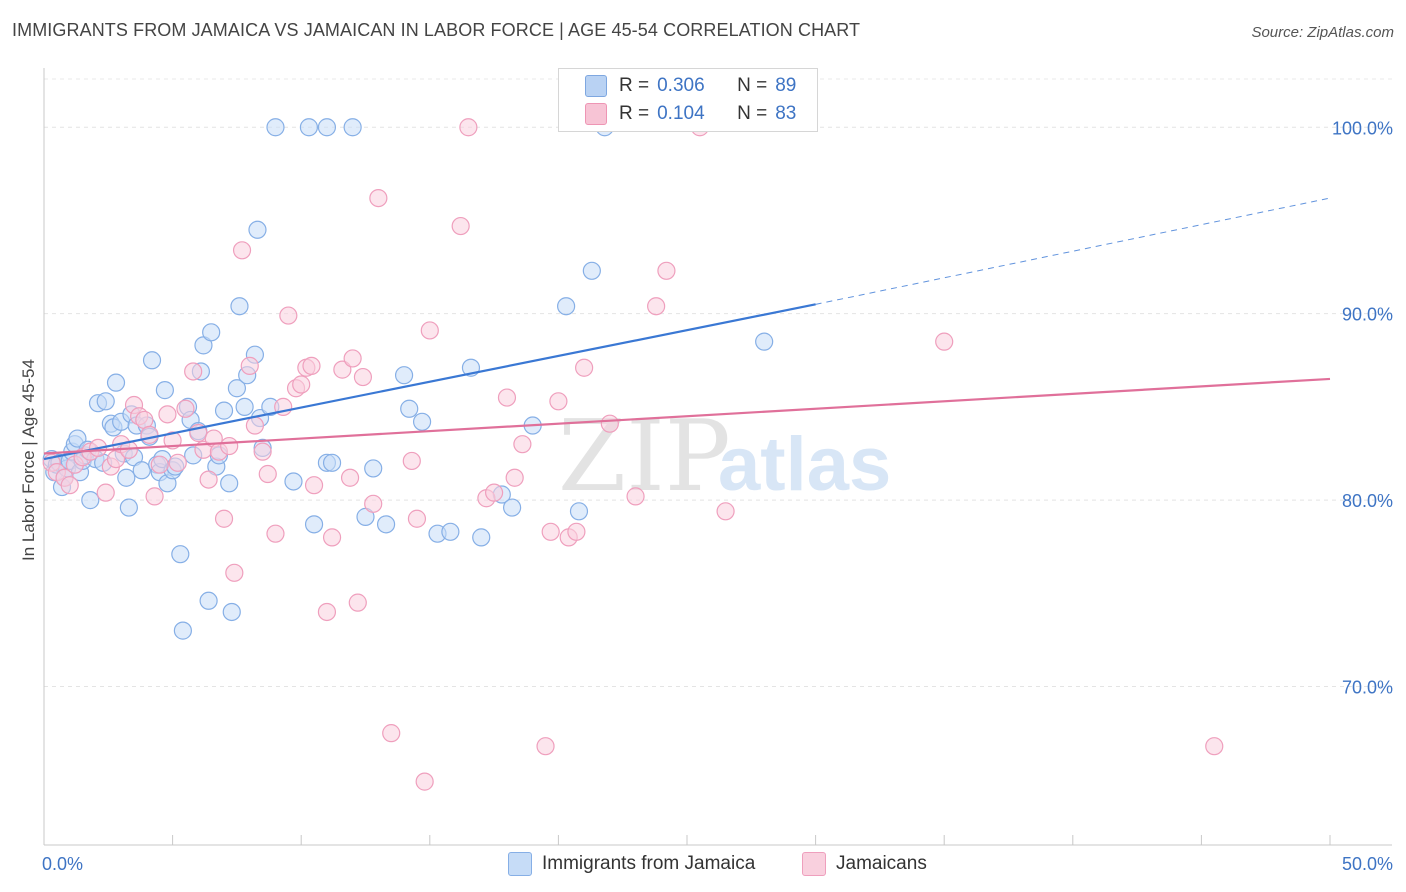 The width and height of the screenshot is (1406, 892). I want to click on legend-n-value: 89, so click(786, 85).